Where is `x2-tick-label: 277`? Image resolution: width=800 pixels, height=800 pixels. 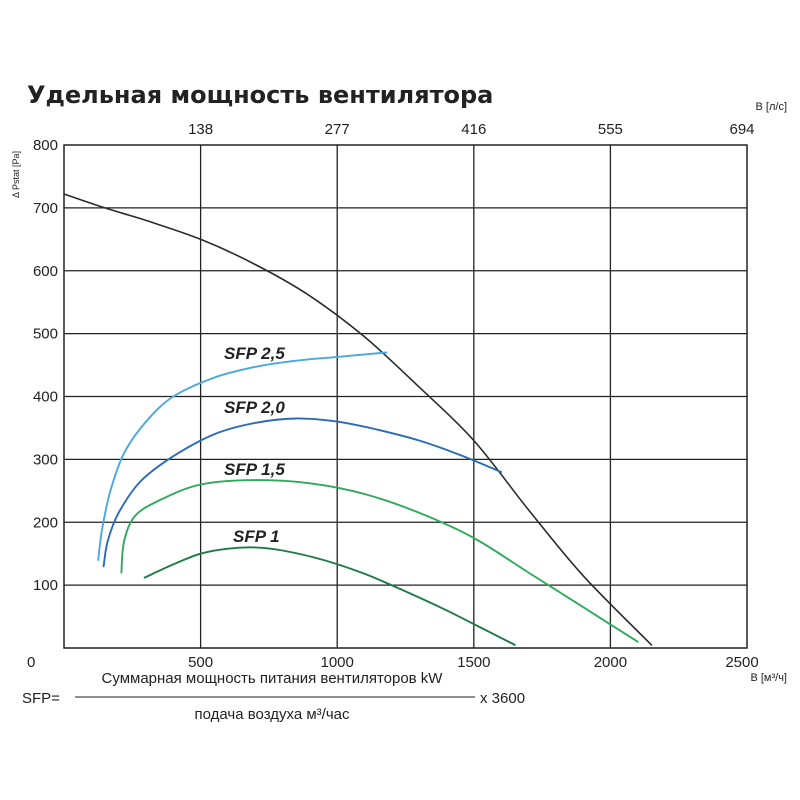 x2-tick-label: 277 is located at coordinates (337, 129).